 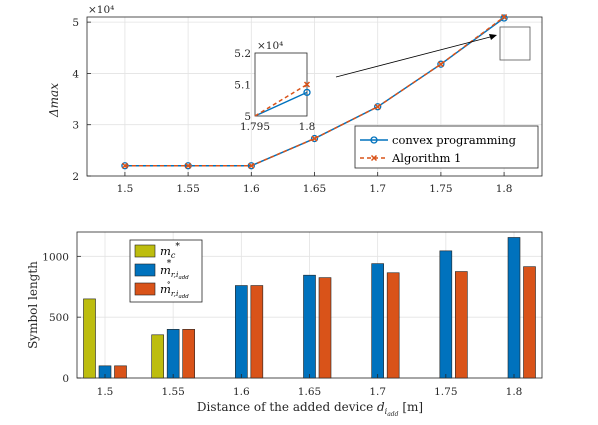 I want to click on inset-background, so click(x=281, y=84).